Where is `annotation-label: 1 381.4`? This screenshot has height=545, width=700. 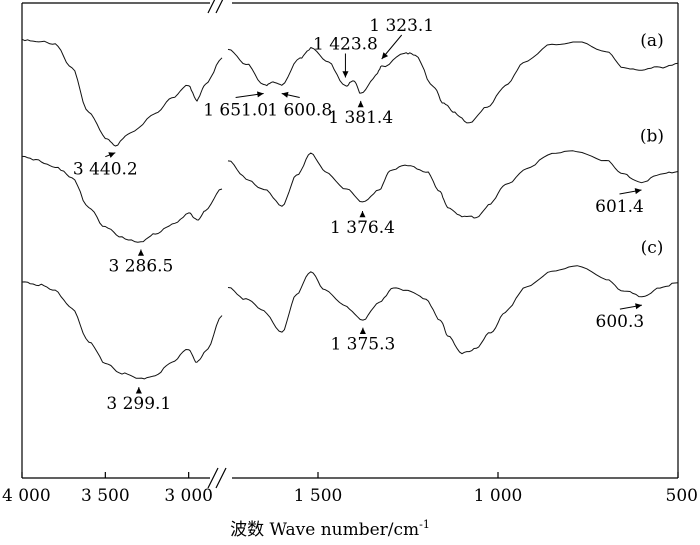
annotation-label: 1 381.4 is located at coordinates (360, 118).